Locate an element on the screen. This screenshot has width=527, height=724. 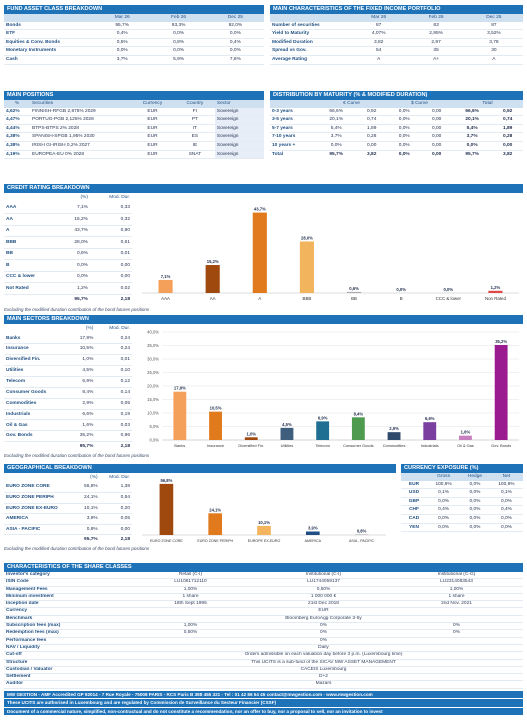
data-label: 15,2% is located at coordinates (213, 261).